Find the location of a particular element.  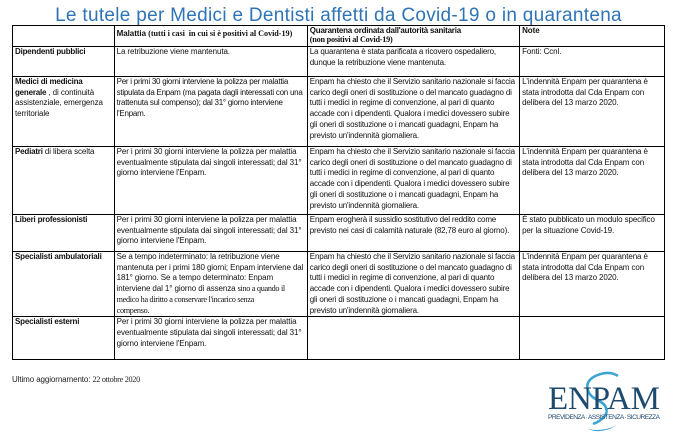

svg-text: ENPAM is located at coordinates (604, 399).